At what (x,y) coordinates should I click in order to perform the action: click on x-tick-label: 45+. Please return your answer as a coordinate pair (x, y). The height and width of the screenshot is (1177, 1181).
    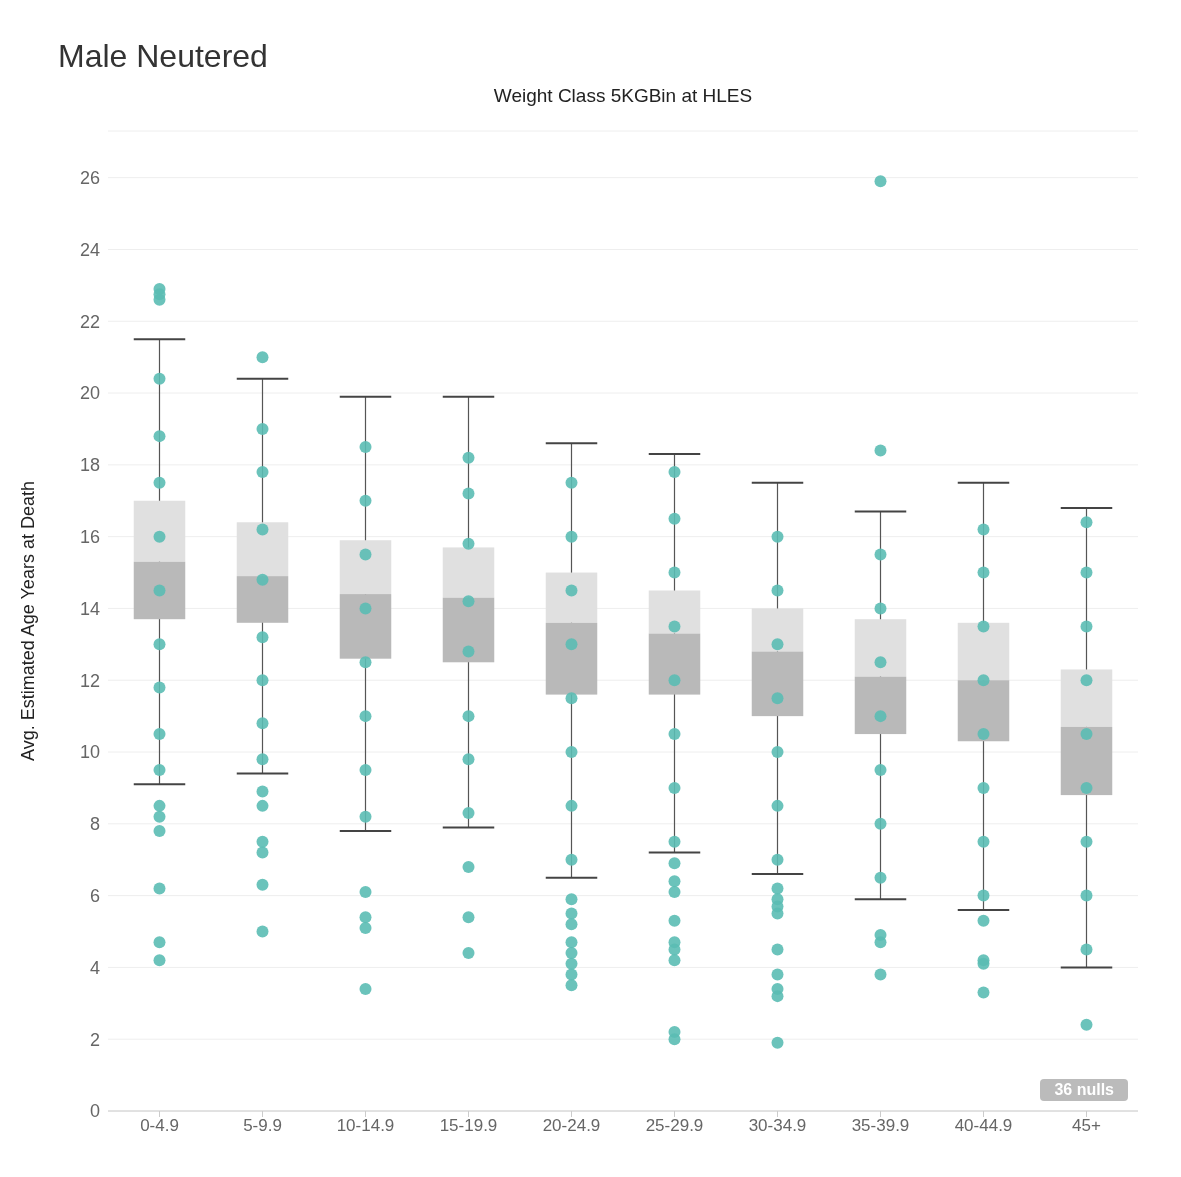
    Looking at the image, I should click on (1086, 1126).